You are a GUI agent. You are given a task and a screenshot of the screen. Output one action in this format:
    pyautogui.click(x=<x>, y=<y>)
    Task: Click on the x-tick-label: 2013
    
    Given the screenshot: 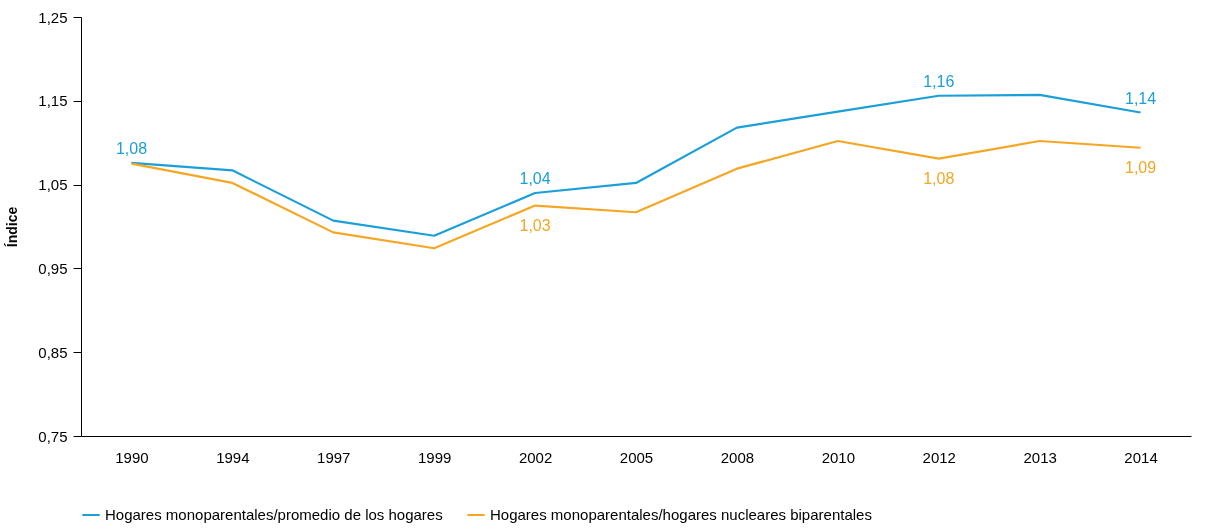 What is the action you would take?
    pyautogui.click(x=1040, y=457)
    